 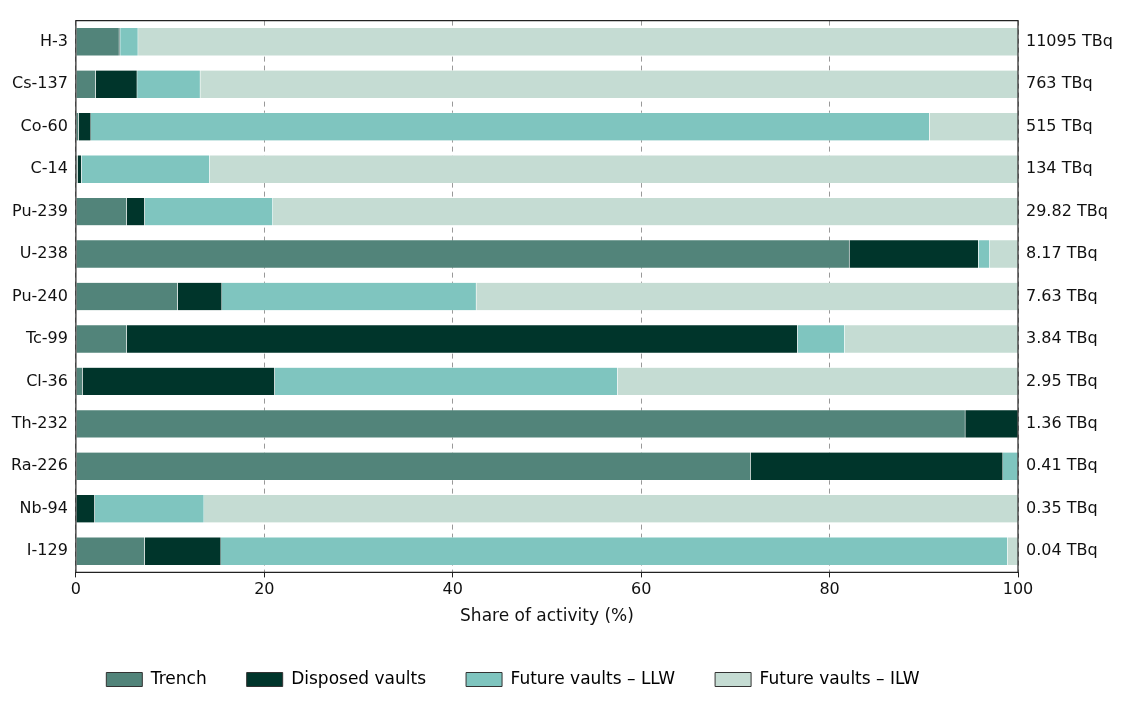 What do you see at coordinates (47, 550) in the screenshot?
I see `y-tick-label: I-129` at bounding box center [47, 550].